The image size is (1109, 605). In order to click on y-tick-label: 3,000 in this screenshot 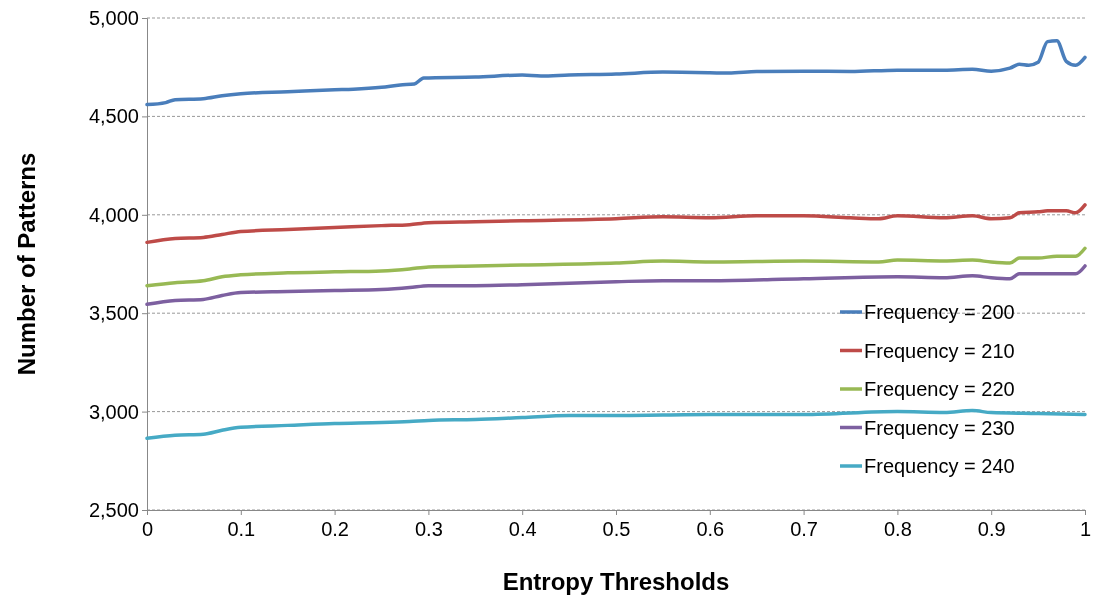, I will do `click(113, 411)`.